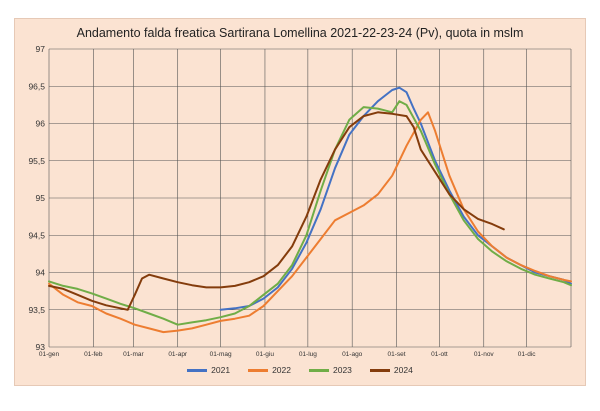 The width and height of the screenshot is (600, 411). Describe the element at coordinates (221, 354) in the screenshot. I see `x-tick-label: 01-mag` at that location.